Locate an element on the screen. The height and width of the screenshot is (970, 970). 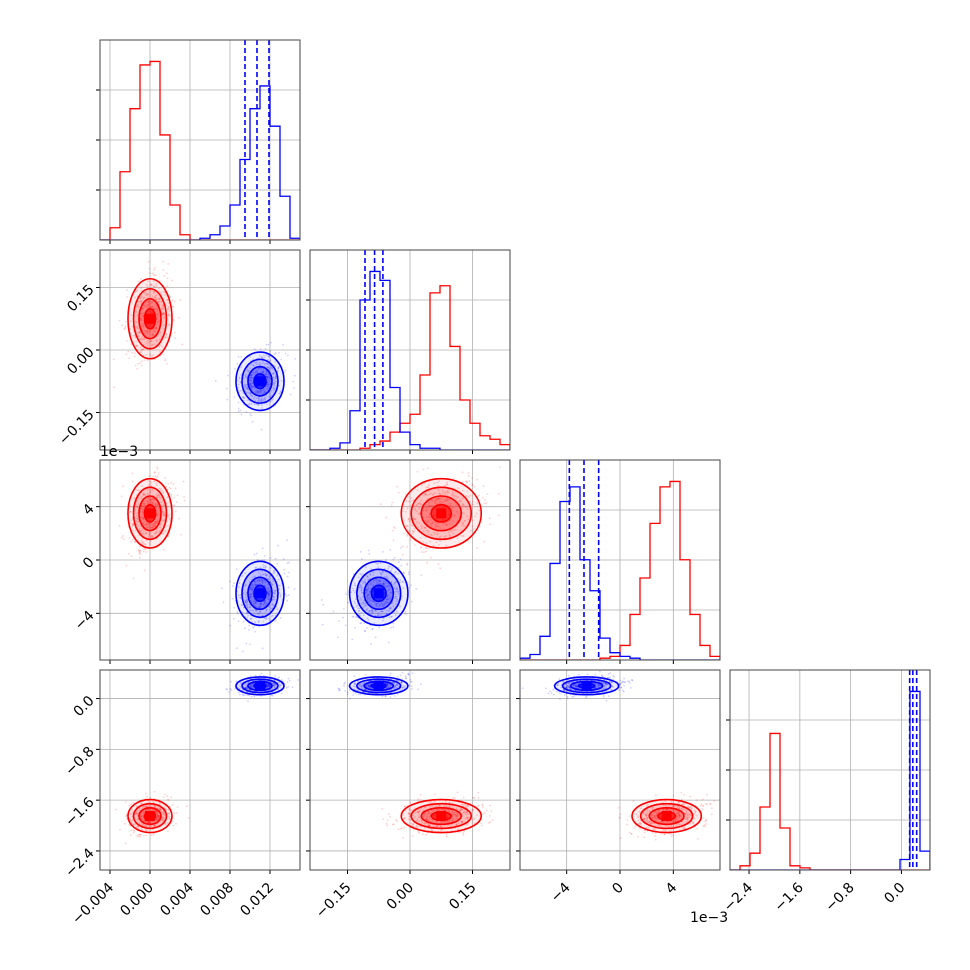
contour-line is located at coordinates (260, 686).